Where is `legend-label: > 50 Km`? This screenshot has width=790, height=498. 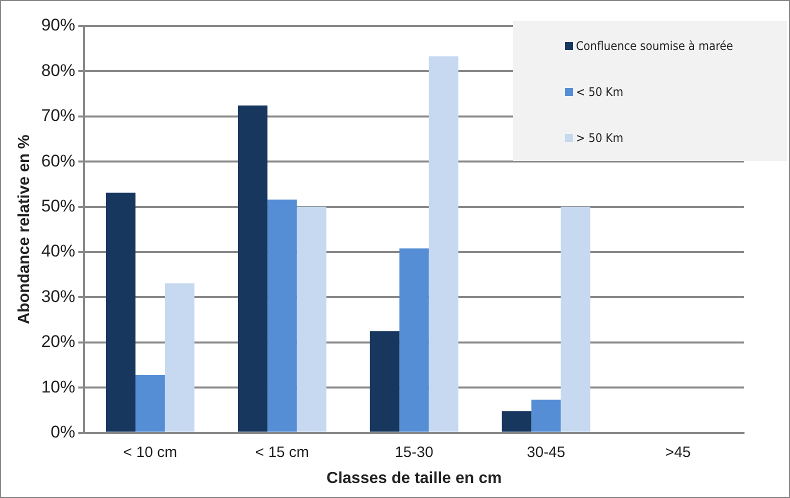
legend-label: > 50 Km is located at coordinates (600, 138).